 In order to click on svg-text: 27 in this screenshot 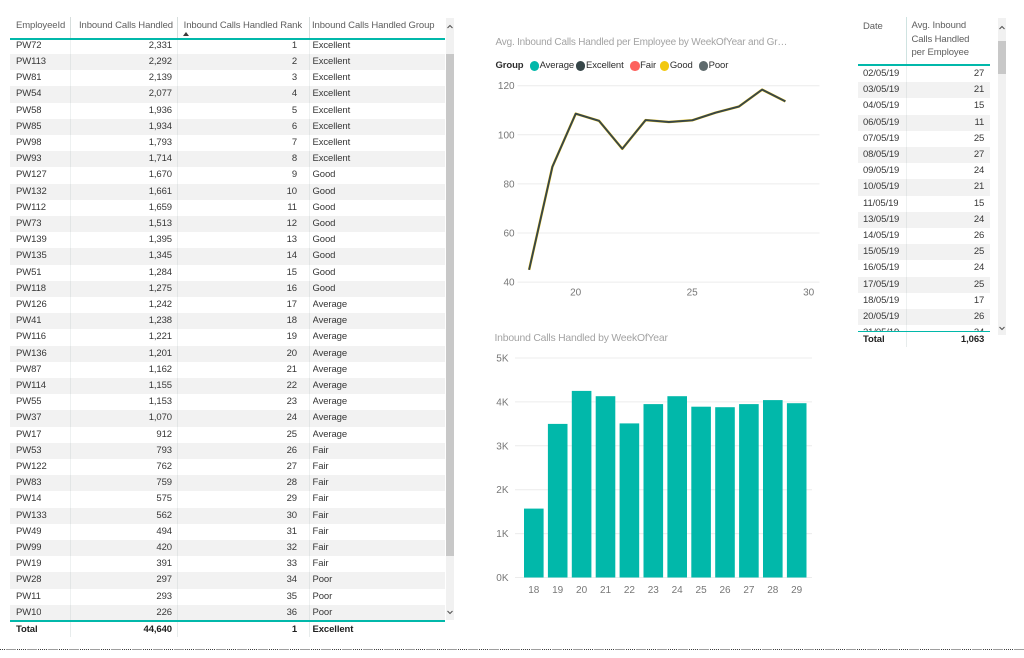, I will do `click(749, 590)`.